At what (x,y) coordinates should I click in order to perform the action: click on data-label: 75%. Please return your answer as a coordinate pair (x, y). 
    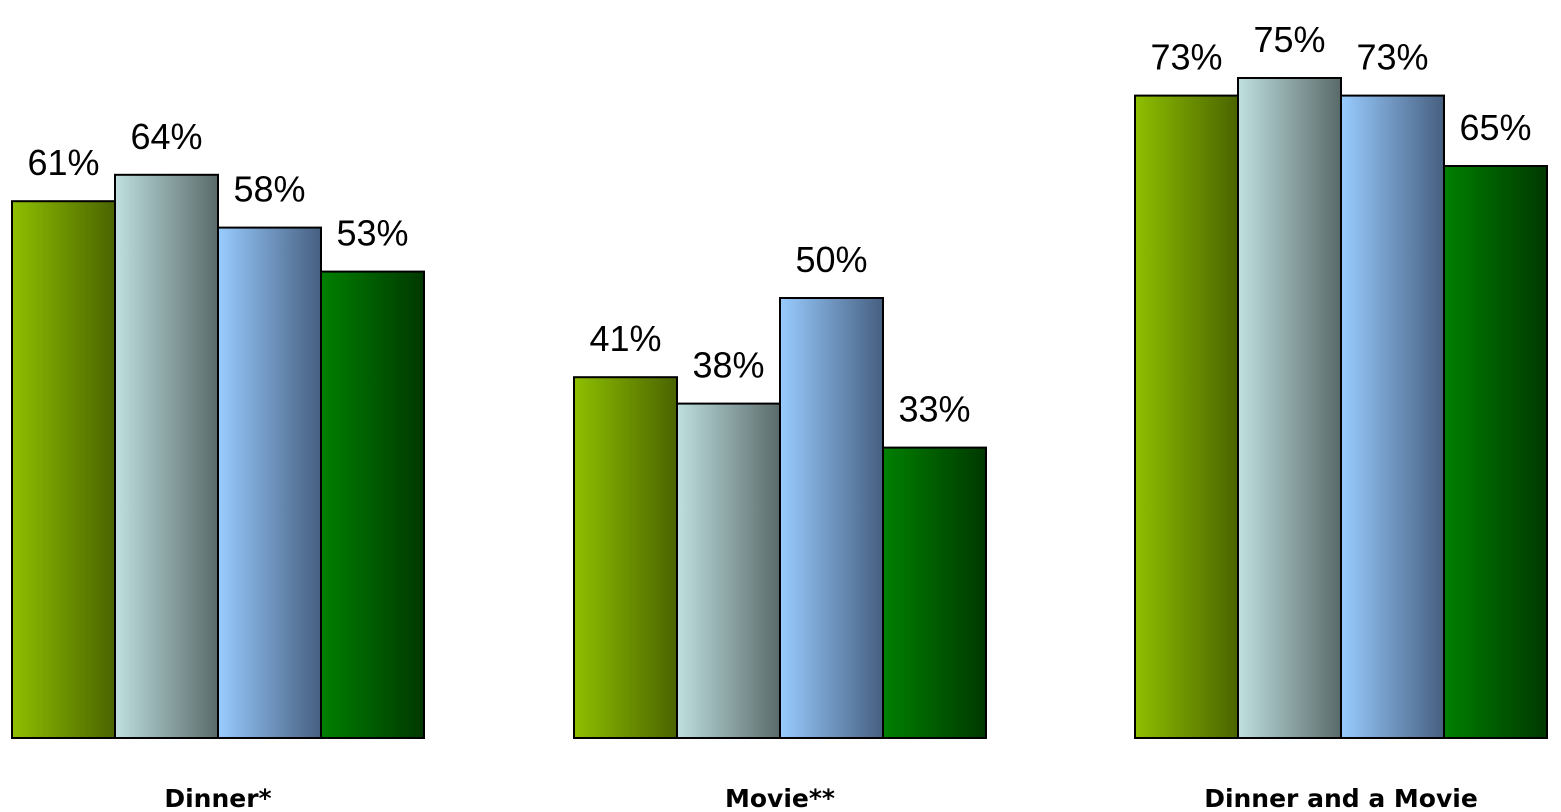
    Looking at the image, I should click on (1289, 39).